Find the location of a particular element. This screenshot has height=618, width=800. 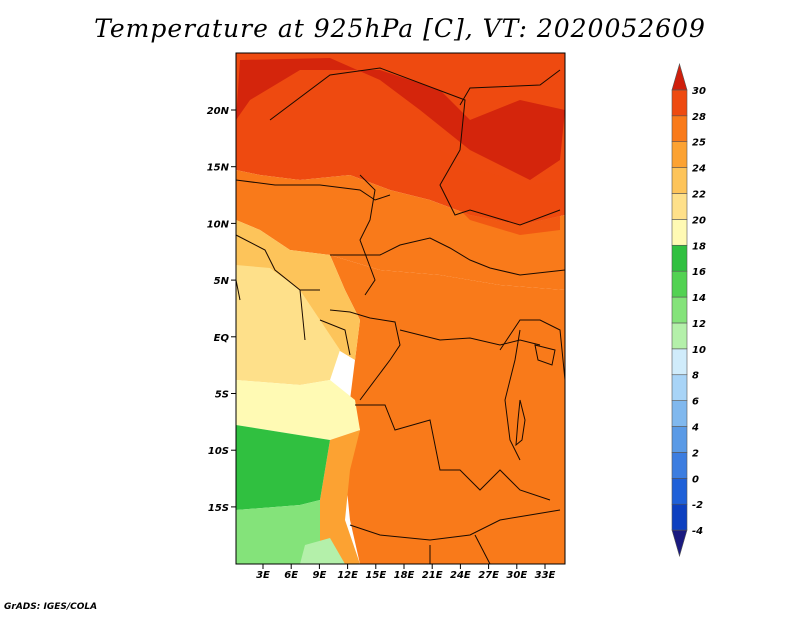

colorbar-label: 10 is located at coordinates (699, 350).